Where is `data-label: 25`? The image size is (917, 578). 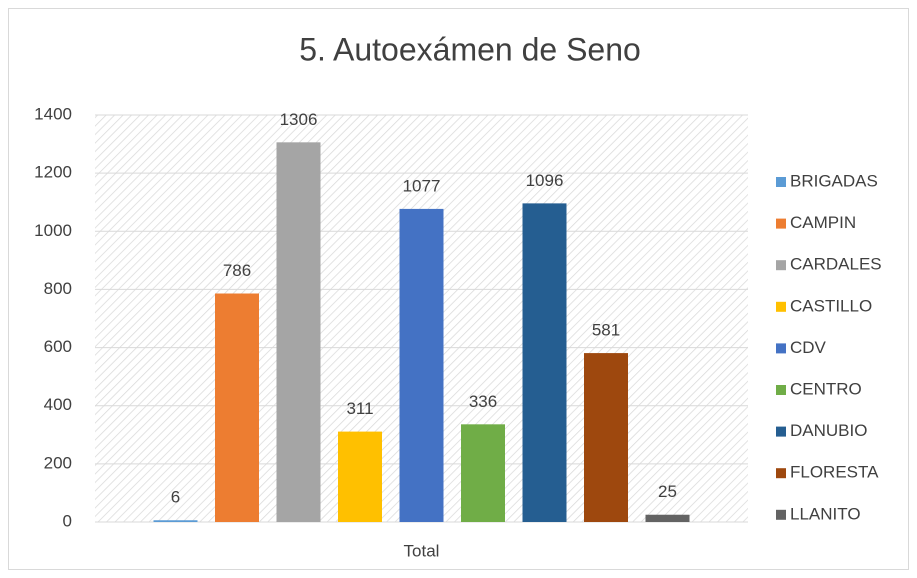 data-label: 25 is located at coordinates (667, 491).